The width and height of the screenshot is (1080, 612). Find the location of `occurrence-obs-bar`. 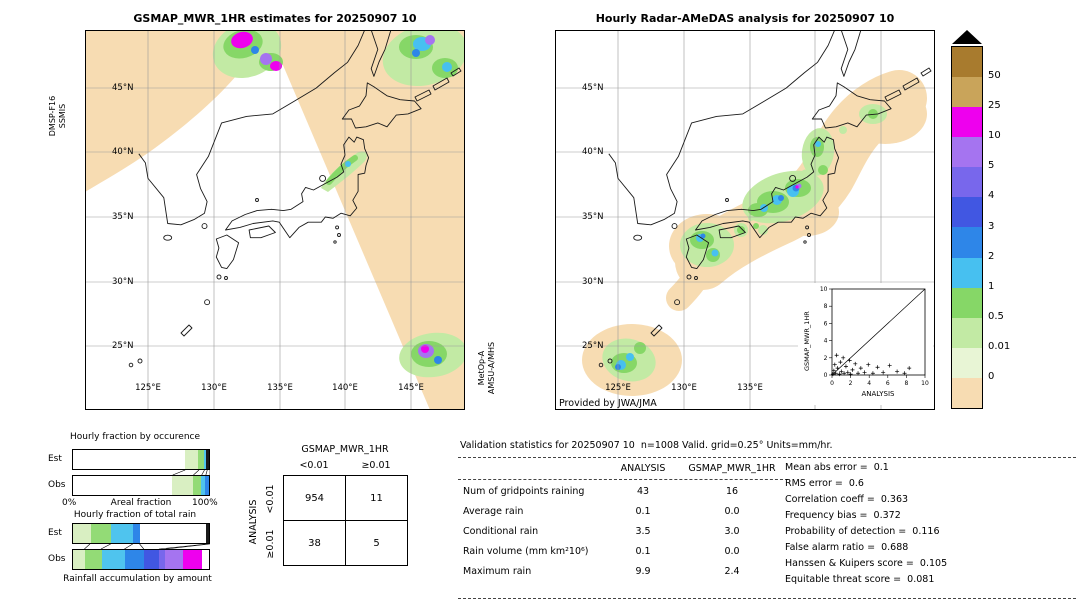

occurrence-obs-bar is located at coordinates (141, 485).